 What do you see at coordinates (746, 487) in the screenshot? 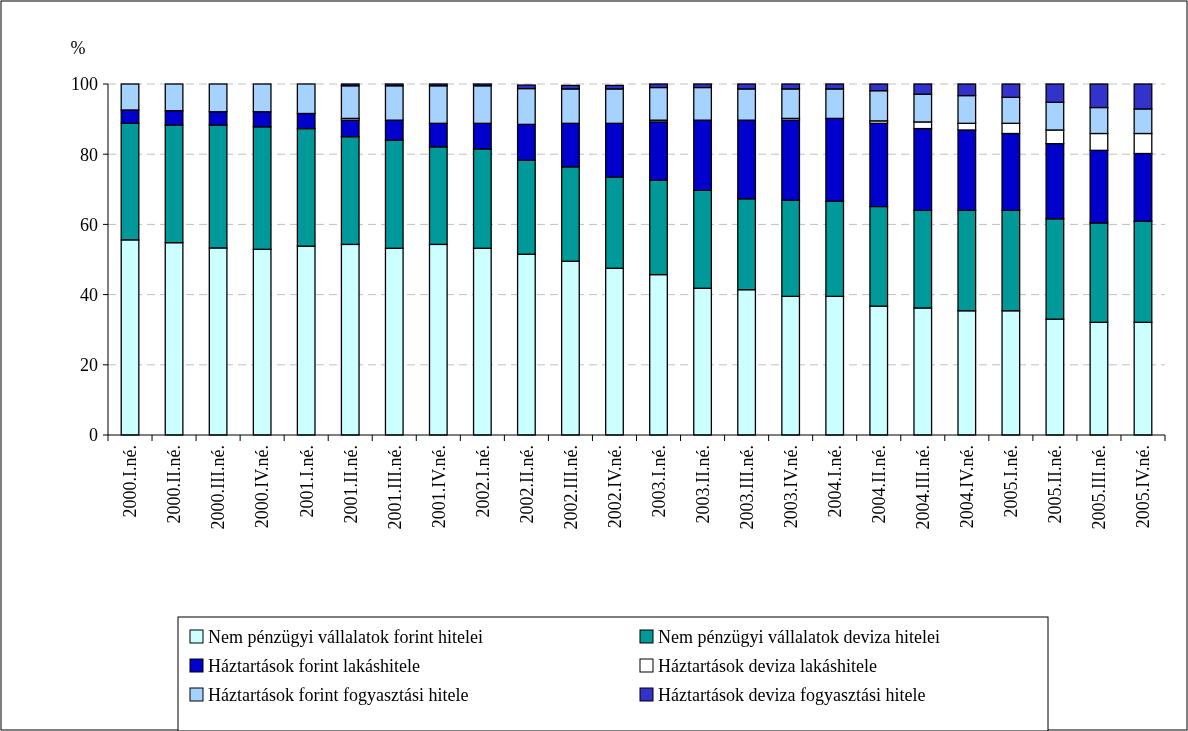
I see `x-tick-label: 2003.III.né.` at bounding box center [746, 487].